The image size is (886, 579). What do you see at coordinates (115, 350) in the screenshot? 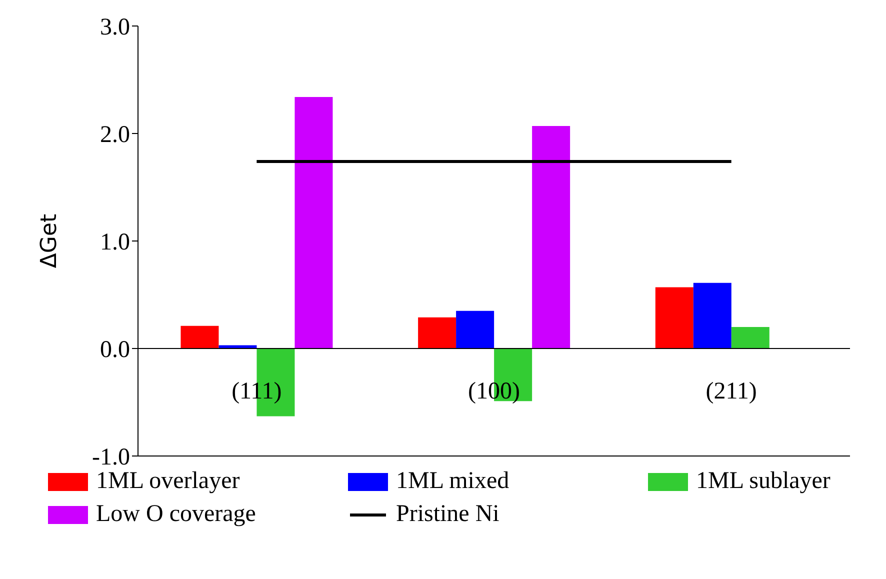
I see `y-tick-label: 0.0` at bounding box center [115, 350].